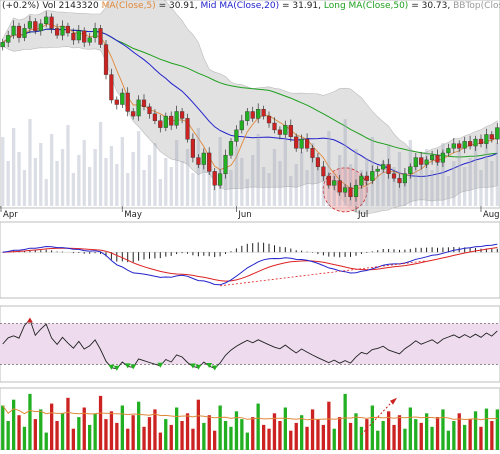  I want to click on legend-vol-label: Vol, so click(49, 6).